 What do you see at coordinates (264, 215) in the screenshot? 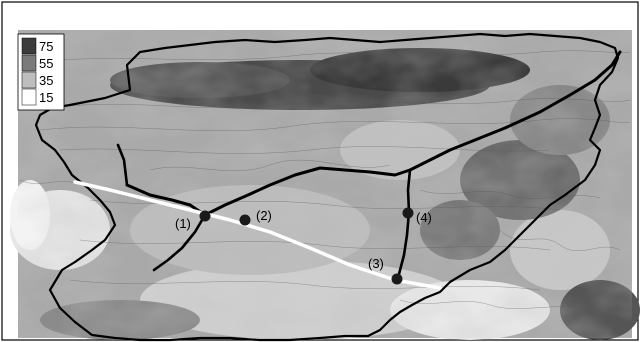
I see `point-2-label: (2)` at bounding box center [264, 215].